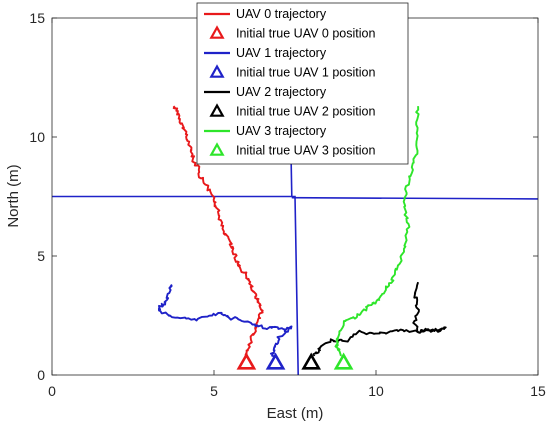 The width and height of the screenshot is (550, 431). Describe the element at coordinates (214, 391) in the screenshot. I see `x-tick-label: 5` at that location.